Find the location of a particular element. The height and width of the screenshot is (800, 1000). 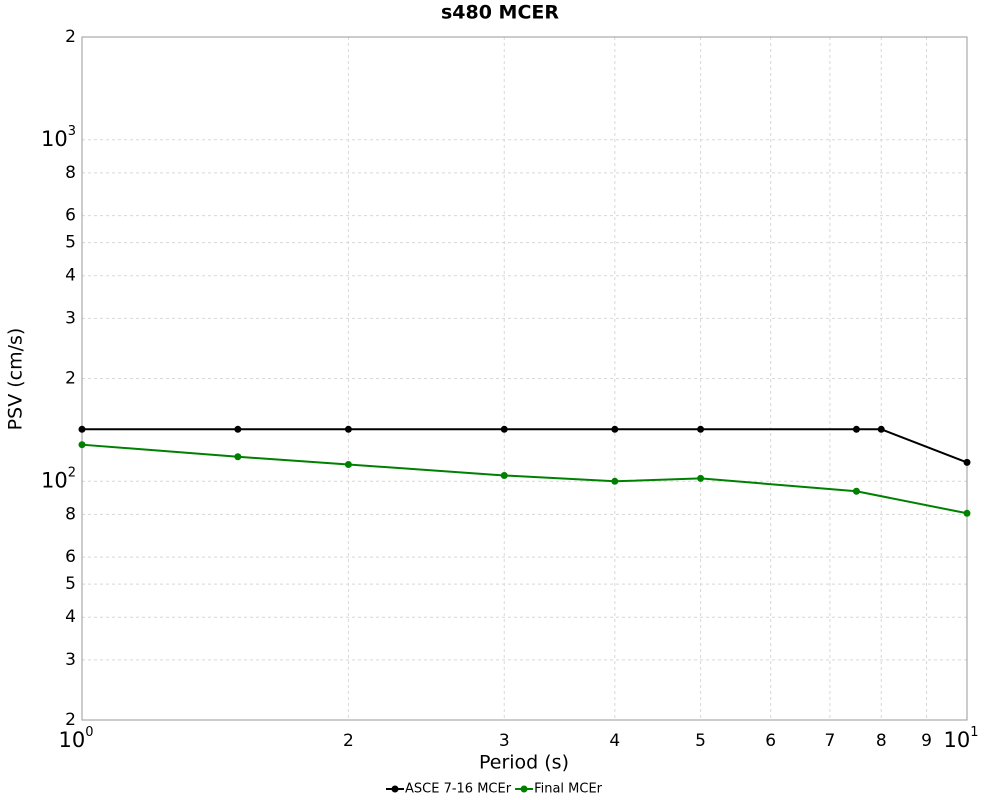

x-tick-label: 7 is located at coordinates (829, 741).